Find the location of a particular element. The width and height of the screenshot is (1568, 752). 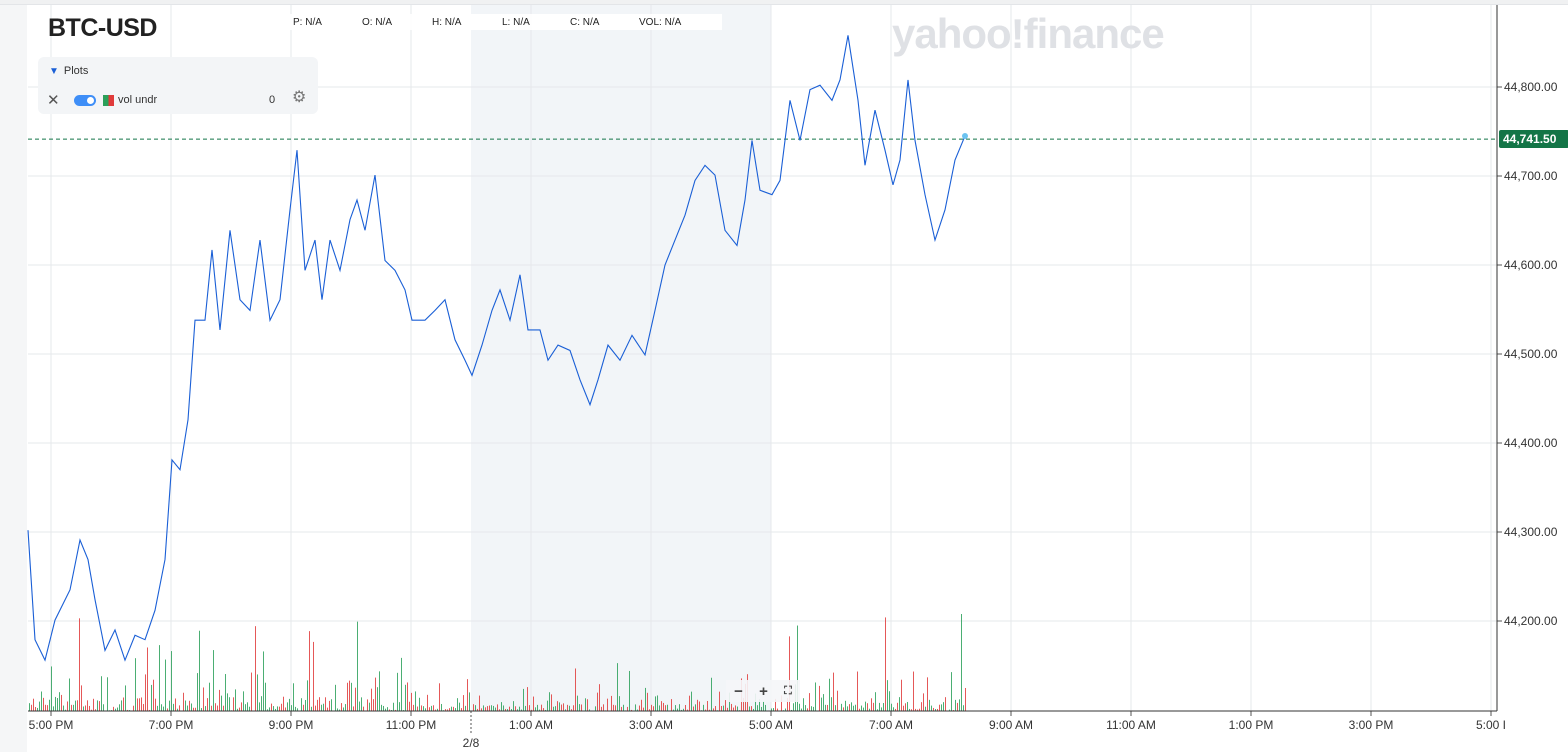

zoom-in-button: + is located at coordinates (763, 691).